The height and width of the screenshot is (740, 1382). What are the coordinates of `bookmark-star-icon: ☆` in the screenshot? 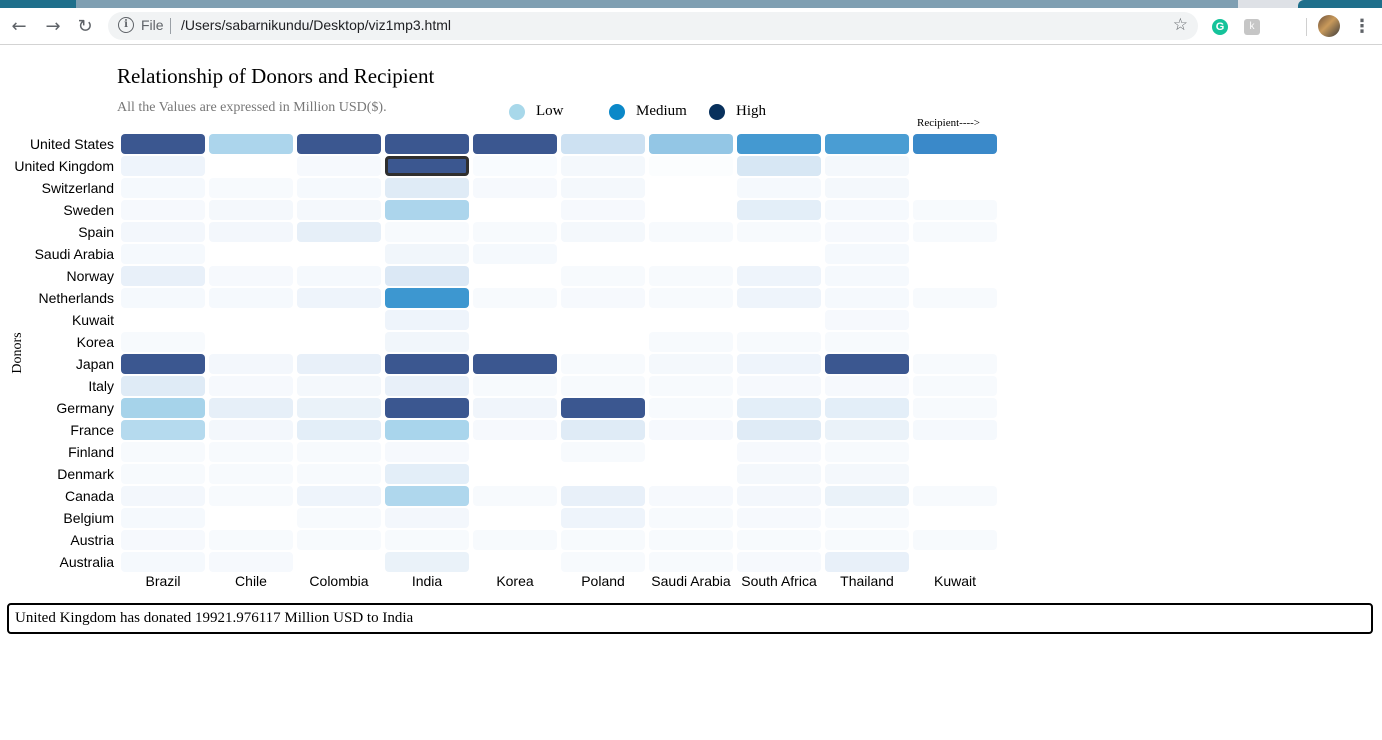 It's located at (1180, 25).